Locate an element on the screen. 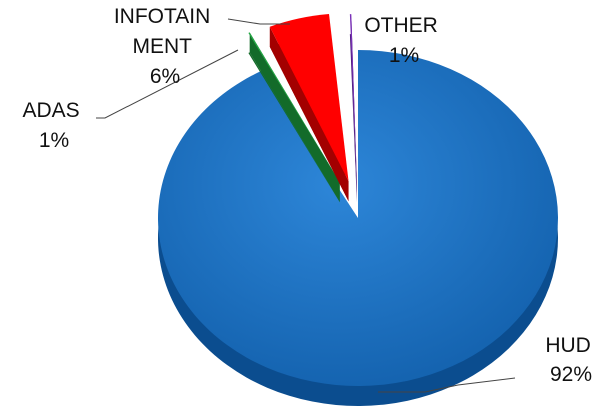  pie-slice-wall-adas is located at coordinates (294, 117).